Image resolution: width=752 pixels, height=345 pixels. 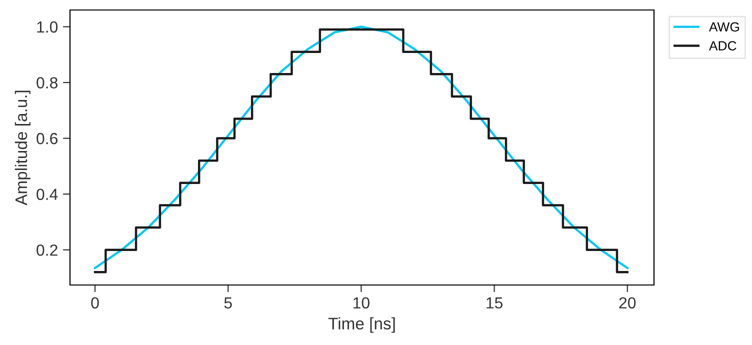 I want to click on y-tick-label: 0.2, so click(x=47, y=250).